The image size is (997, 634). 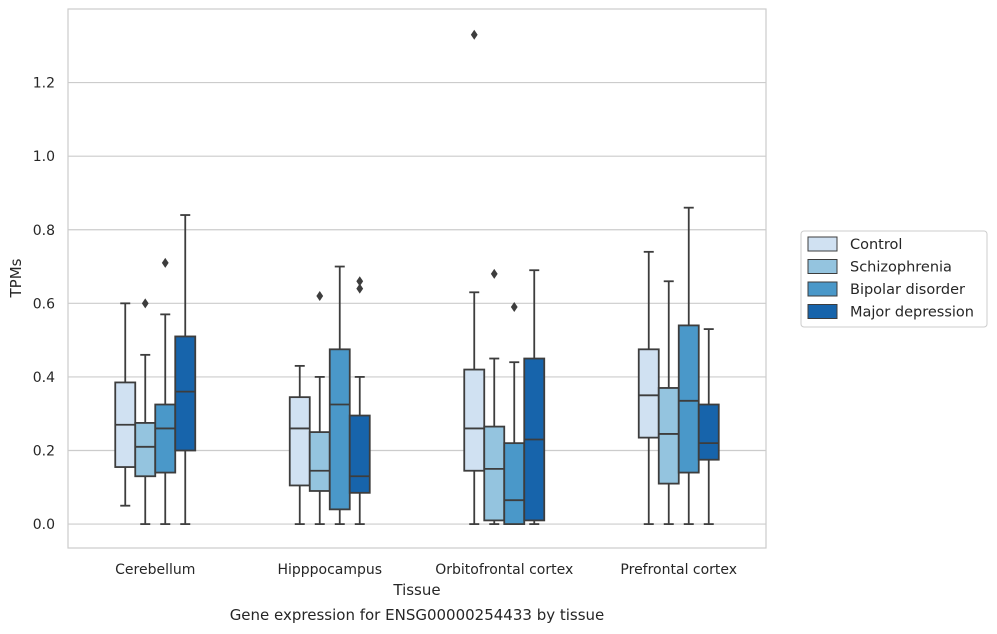 I want to click on y-tick-label: 0.4, so click(x=44, y=378).